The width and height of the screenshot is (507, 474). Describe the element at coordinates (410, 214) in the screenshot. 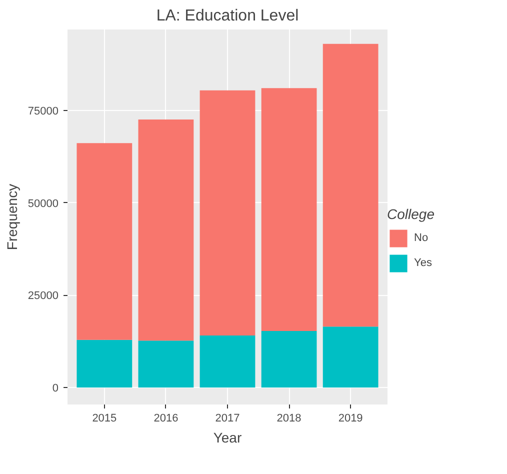

I see `legend-title: College` at that location.